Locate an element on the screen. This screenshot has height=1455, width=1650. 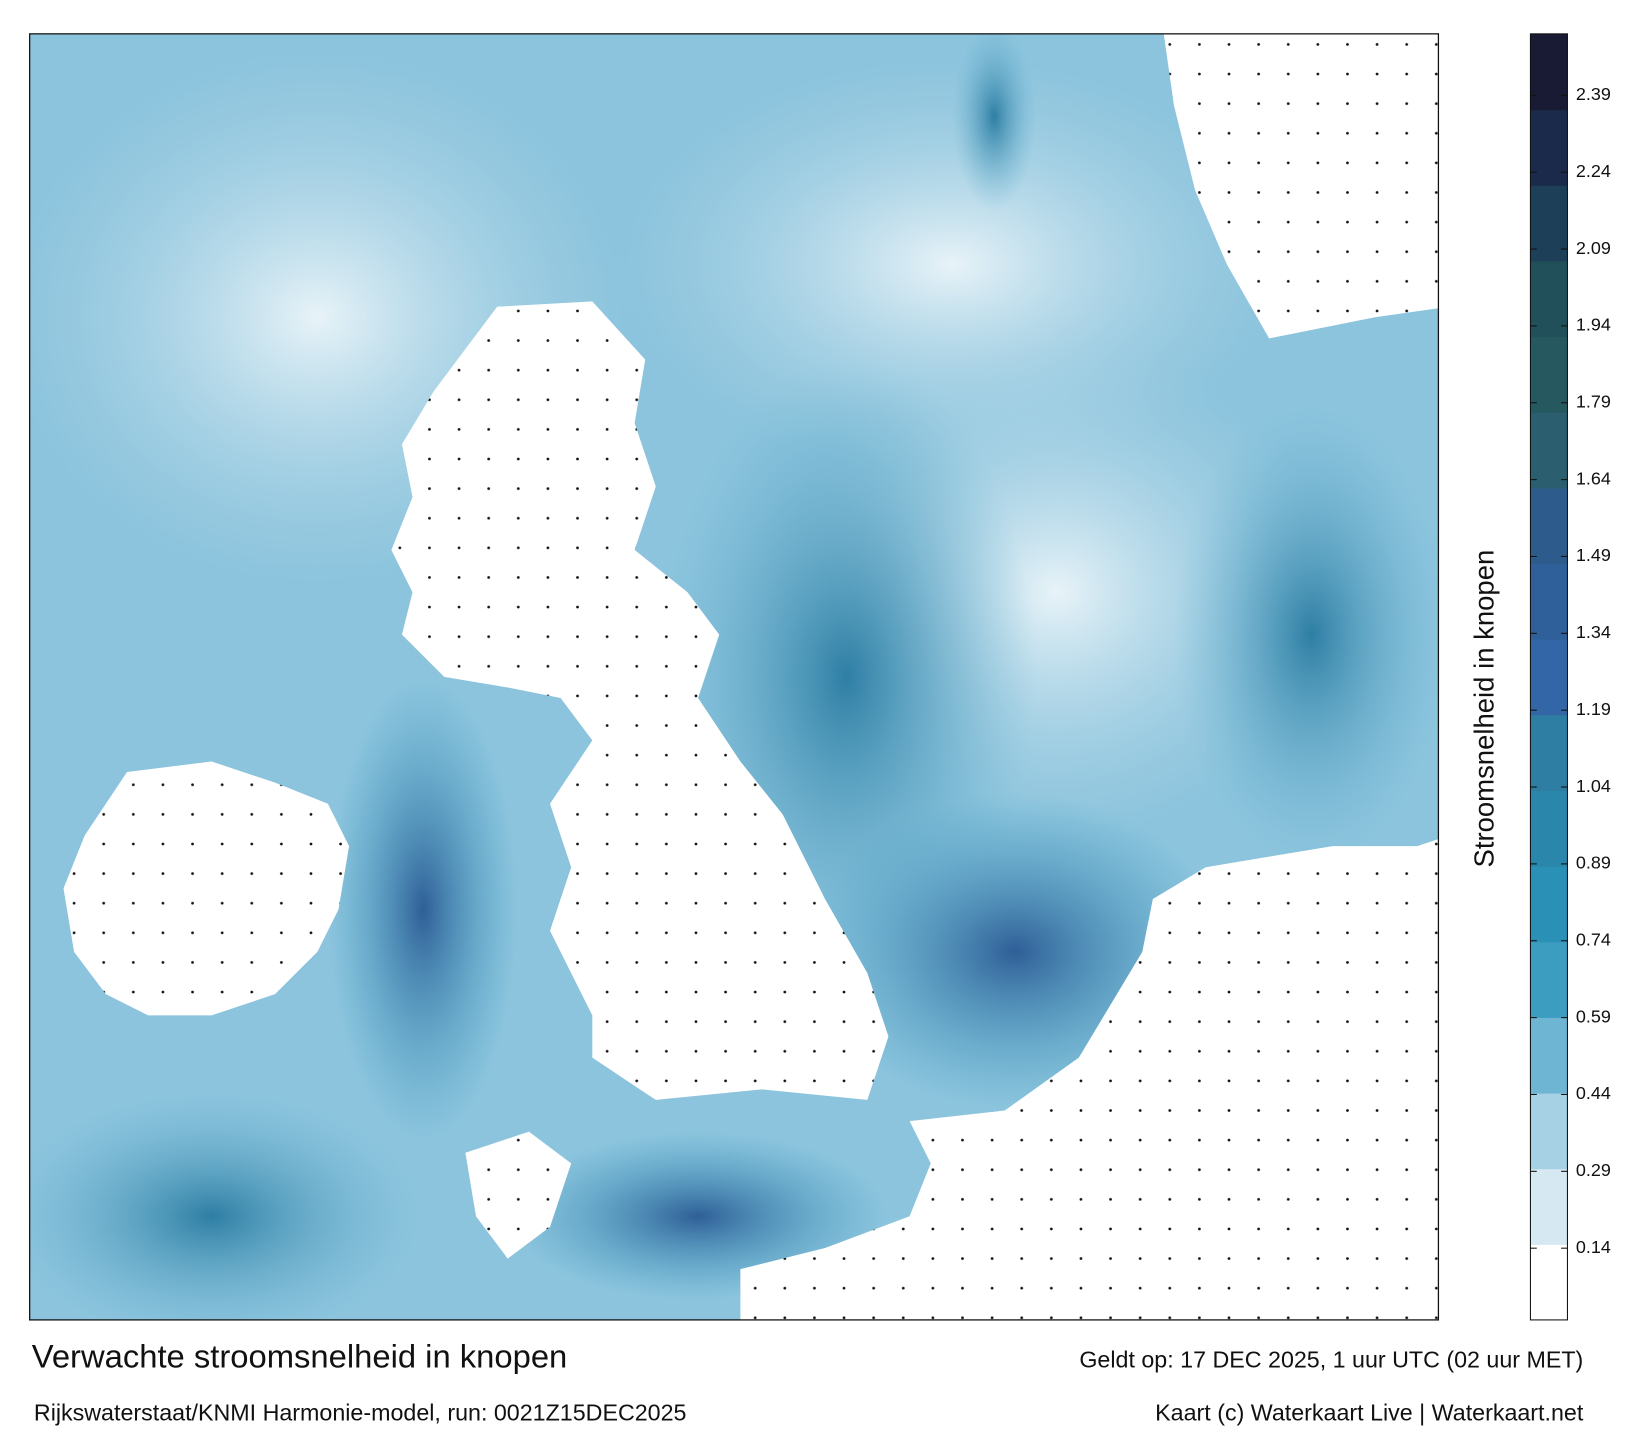
colorbar-tick-label: 0.14 is located at coordinates (1593, 1247).